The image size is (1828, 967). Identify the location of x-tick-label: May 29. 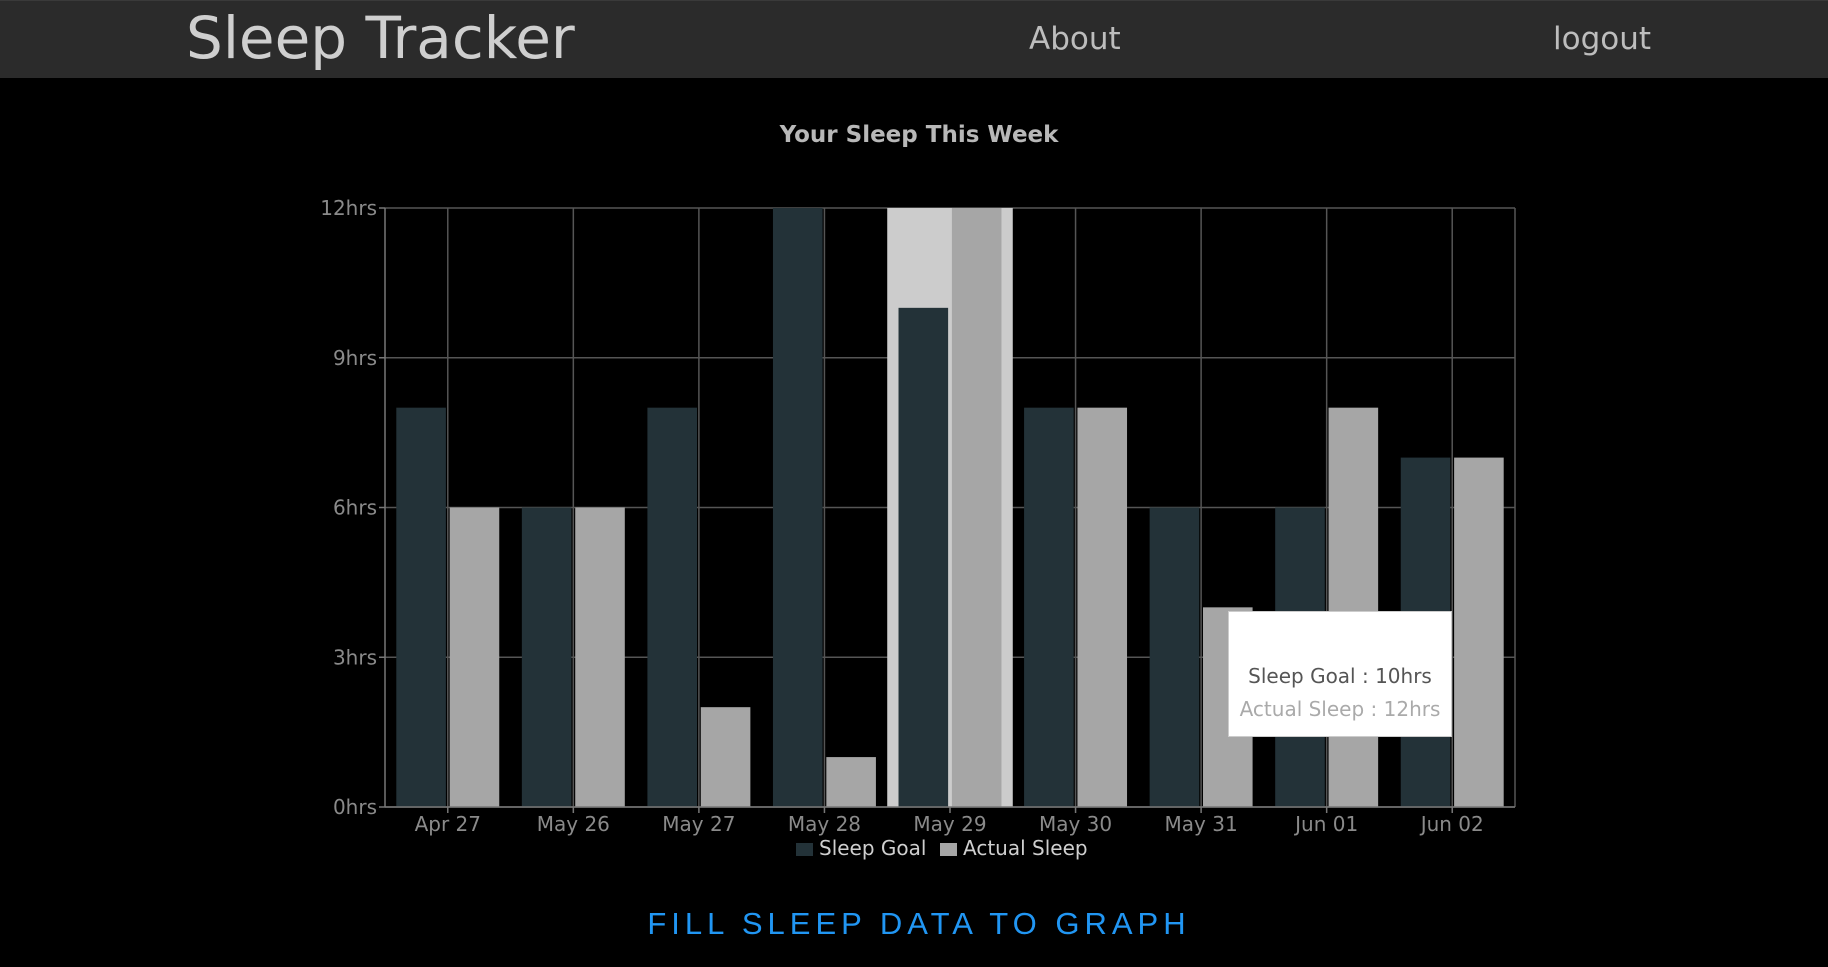
(949, 824).